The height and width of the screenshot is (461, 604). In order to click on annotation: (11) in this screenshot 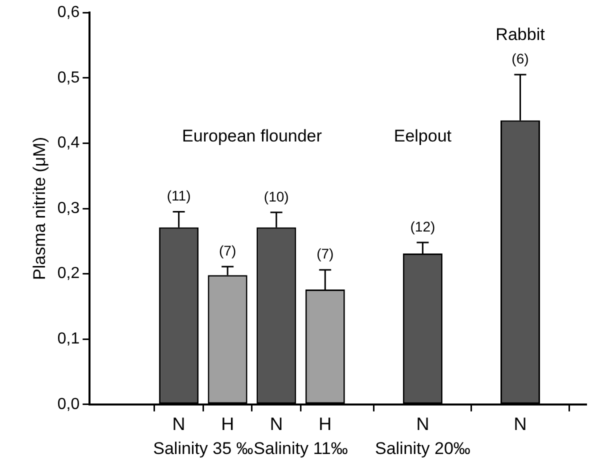, I will do `click(178, 196)`.